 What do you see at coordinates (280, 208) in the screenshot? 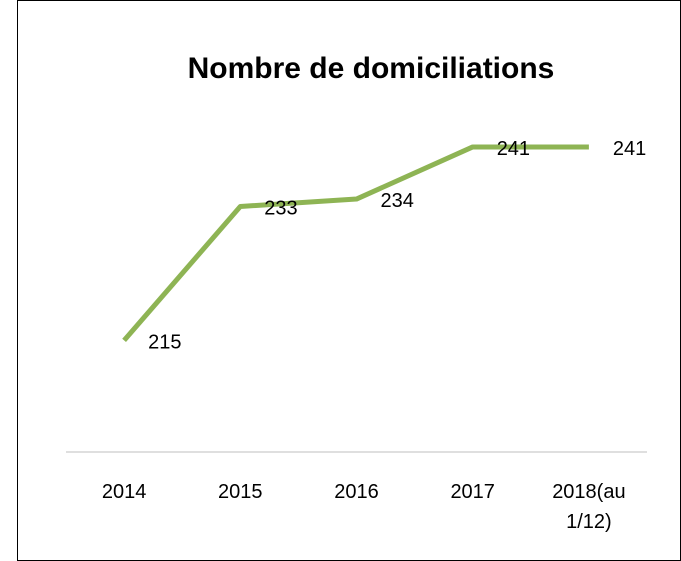
I see `data-label: 233` at bounding box center [280, 208].